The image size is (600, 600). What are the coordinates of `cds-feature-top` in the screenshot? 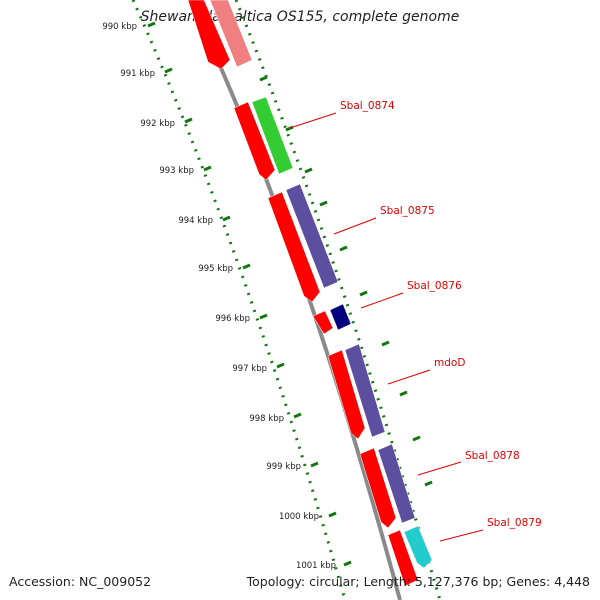 It's located at (209, 35).